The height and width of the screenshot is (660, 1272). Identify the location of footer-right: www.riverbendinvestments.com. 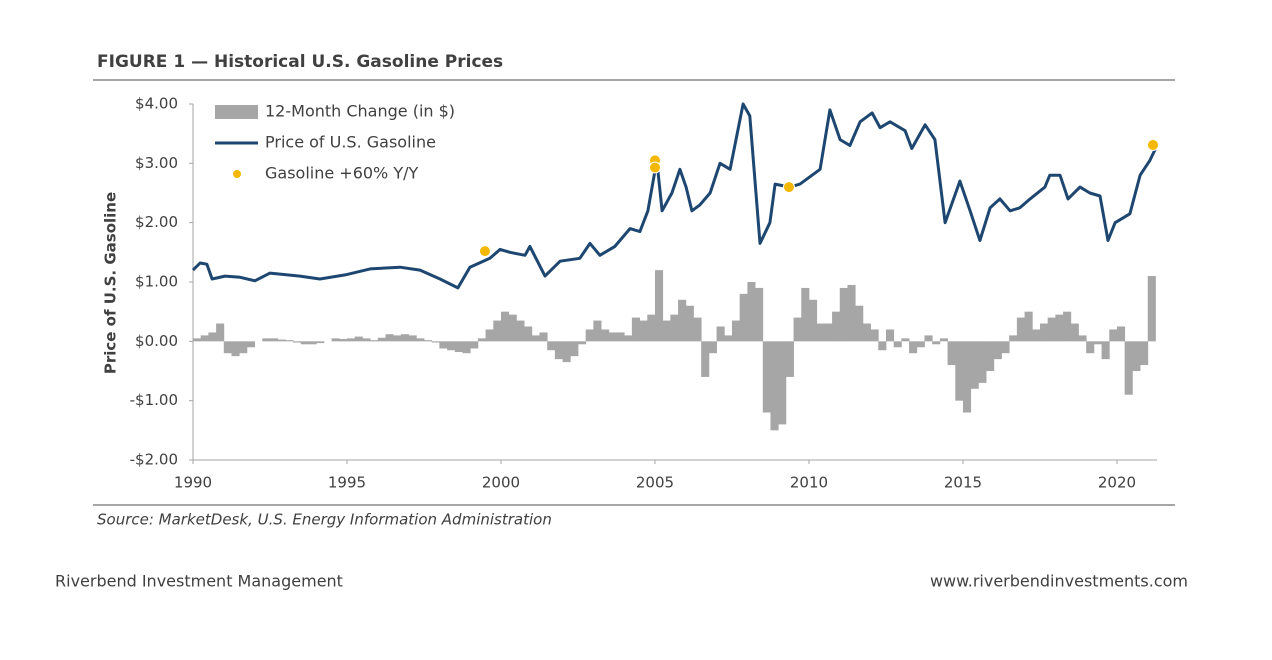
(1059, 581).